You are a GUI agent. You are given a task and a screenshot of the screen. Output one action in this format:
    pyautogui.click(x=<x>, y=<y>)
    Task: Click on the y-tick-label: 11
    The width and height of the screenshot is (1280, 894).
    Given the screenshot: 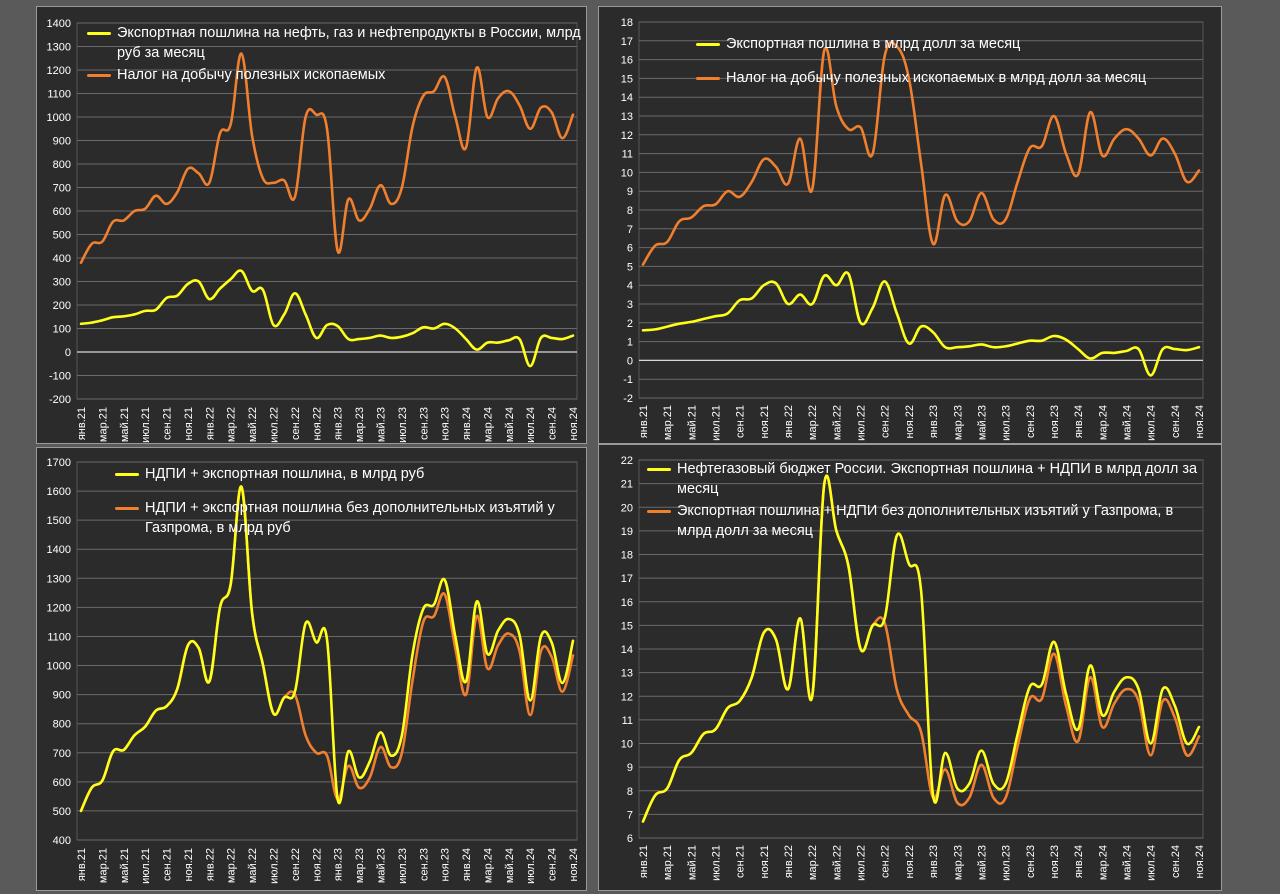 What is the action you would take?
    pyautogui.click(x=627, y=721)
    